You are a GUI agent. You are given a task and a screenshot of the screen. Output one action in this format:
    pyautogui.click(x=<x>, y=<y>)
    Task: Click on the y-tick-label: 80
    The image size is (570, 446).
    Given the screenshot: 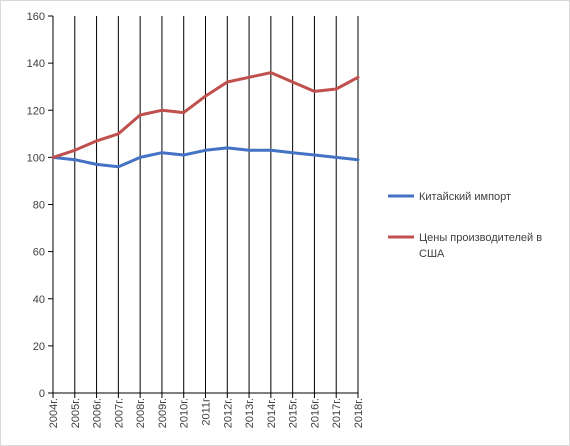 What is the action you would take?
    pyautogui.click(x=39, y=206)
    